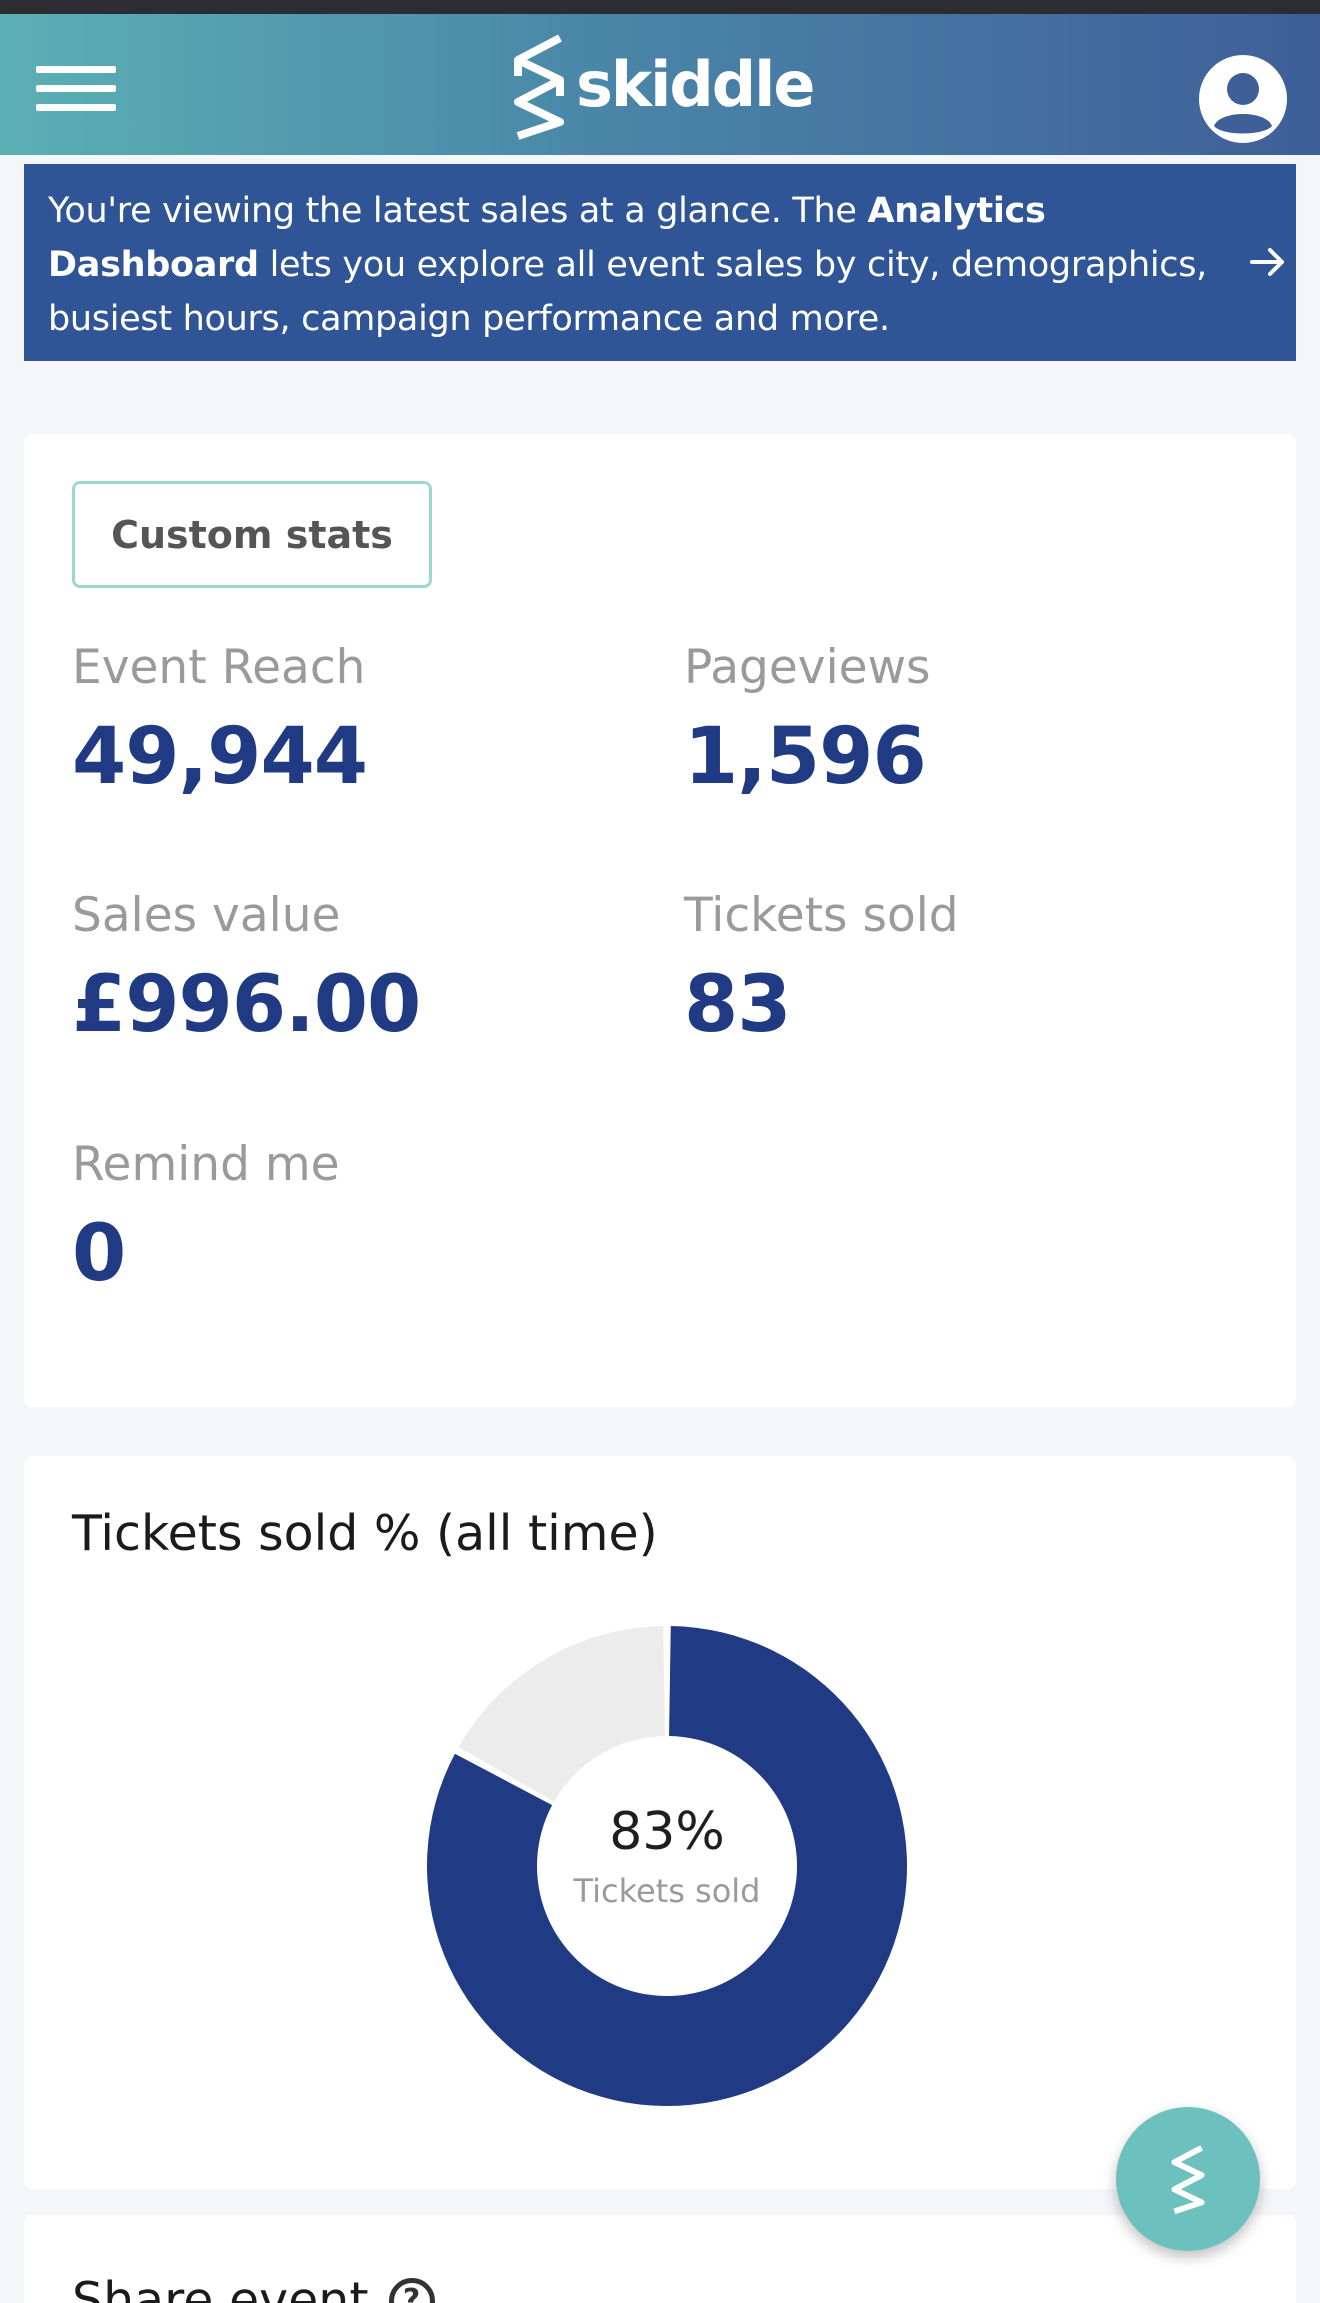 This screenshot has width=1320, height=2303. What do you see at coordinates (246, 1005) in the screenshot?
I see `stat-value: £996.00` at bounding box center [246, 1005].